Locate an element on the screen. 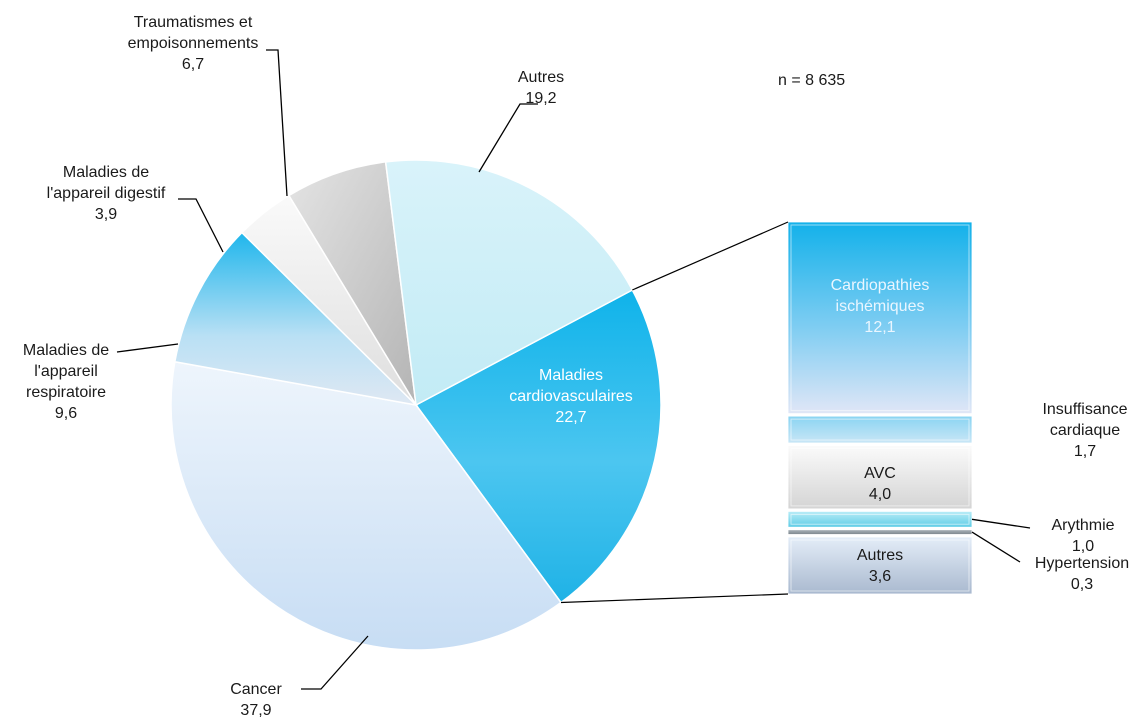 Image resolution: width=1144 pixels, height=724 pixels. stack-segment-cardiopathies-ischemiques is located at coordinates (880, 318).